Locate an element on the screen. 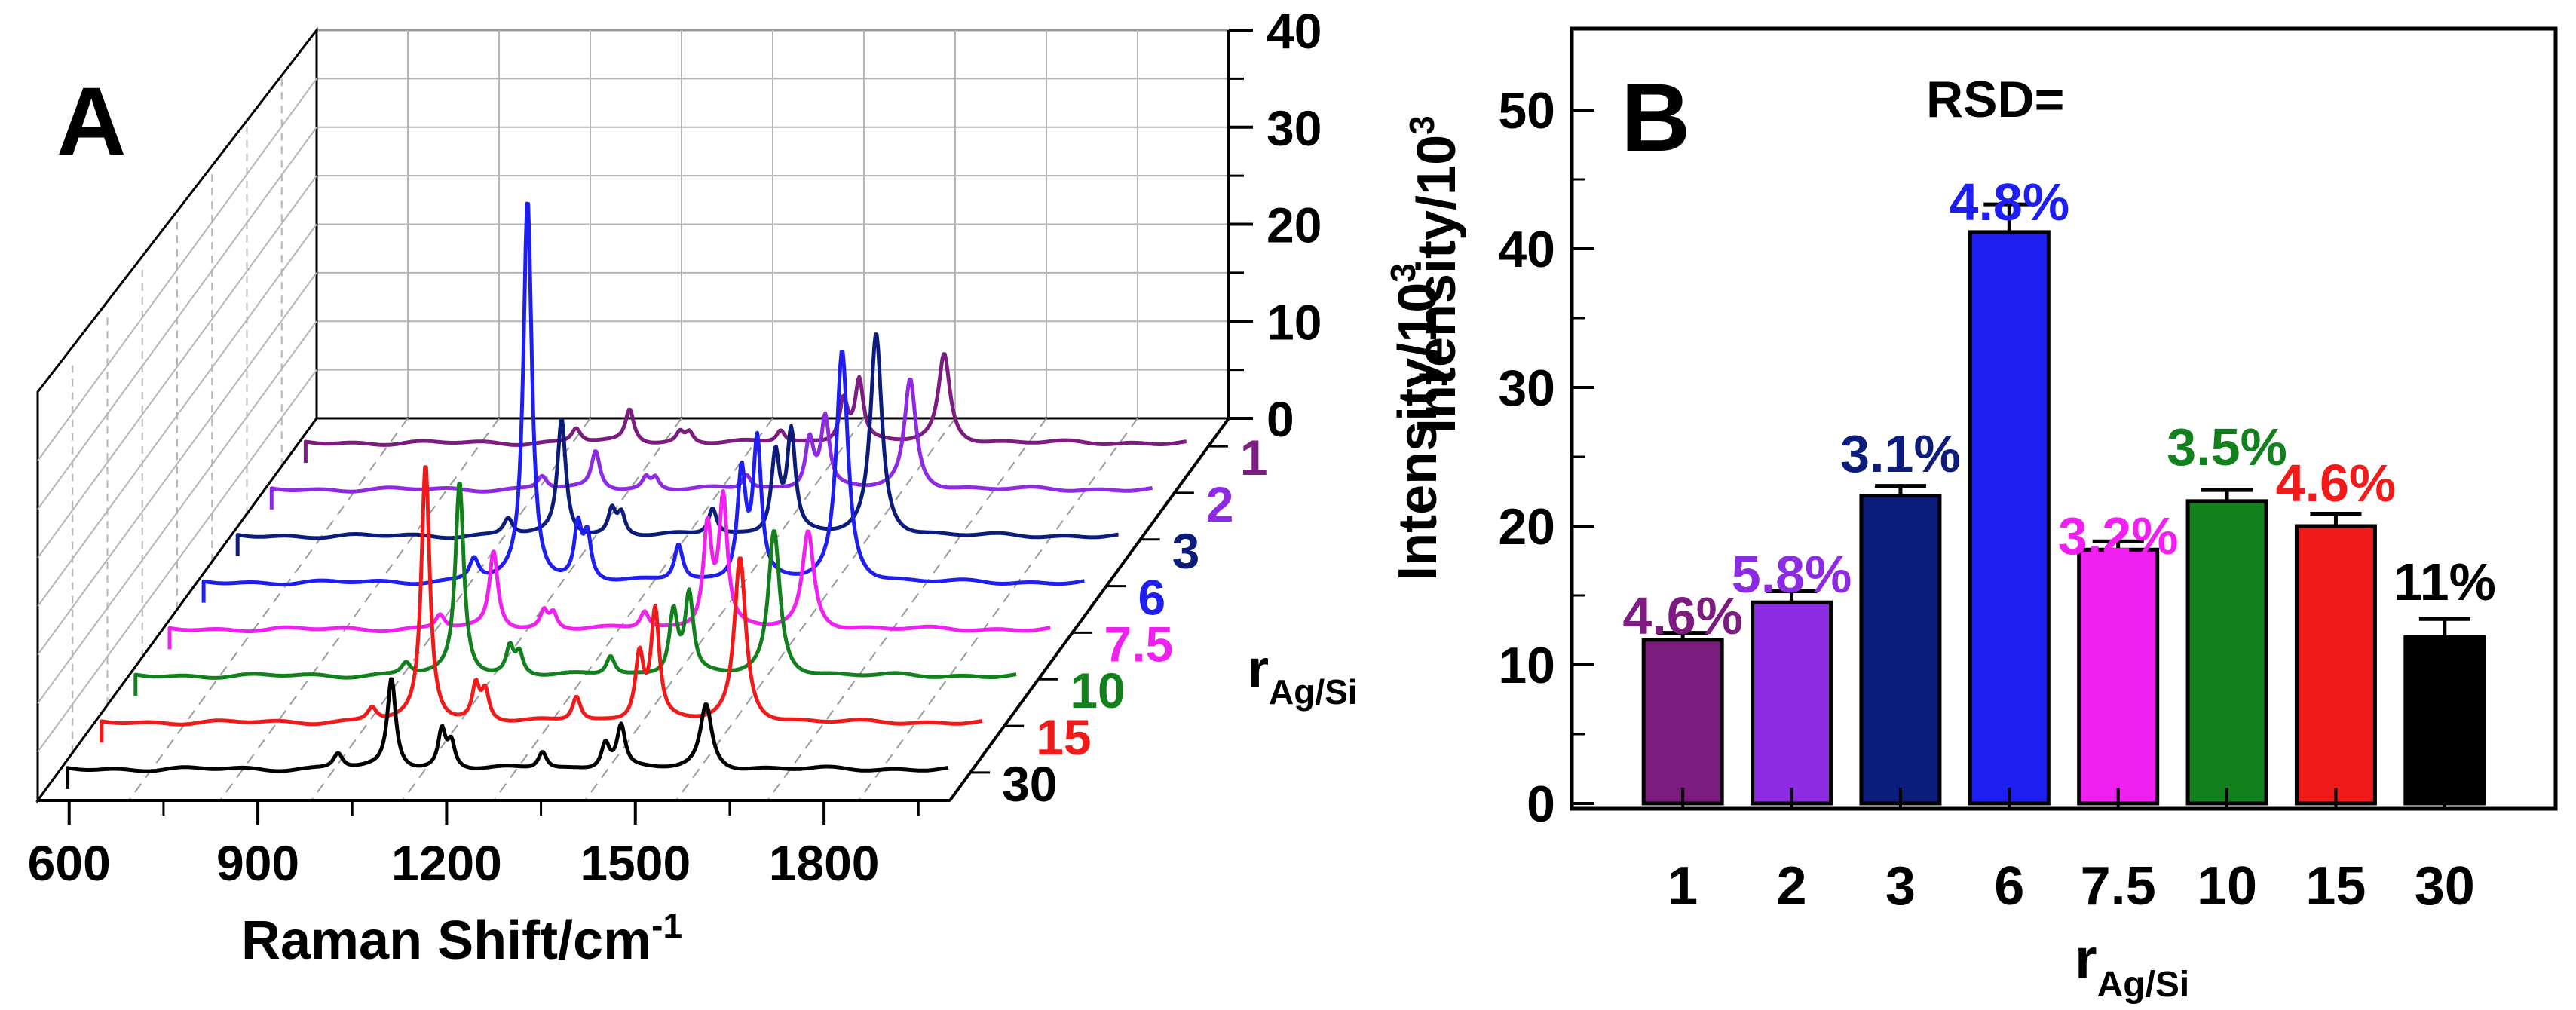 This screenshot has width=2576, height=1010. spectrum-line-7.5 is located at coordinates (609, 569).